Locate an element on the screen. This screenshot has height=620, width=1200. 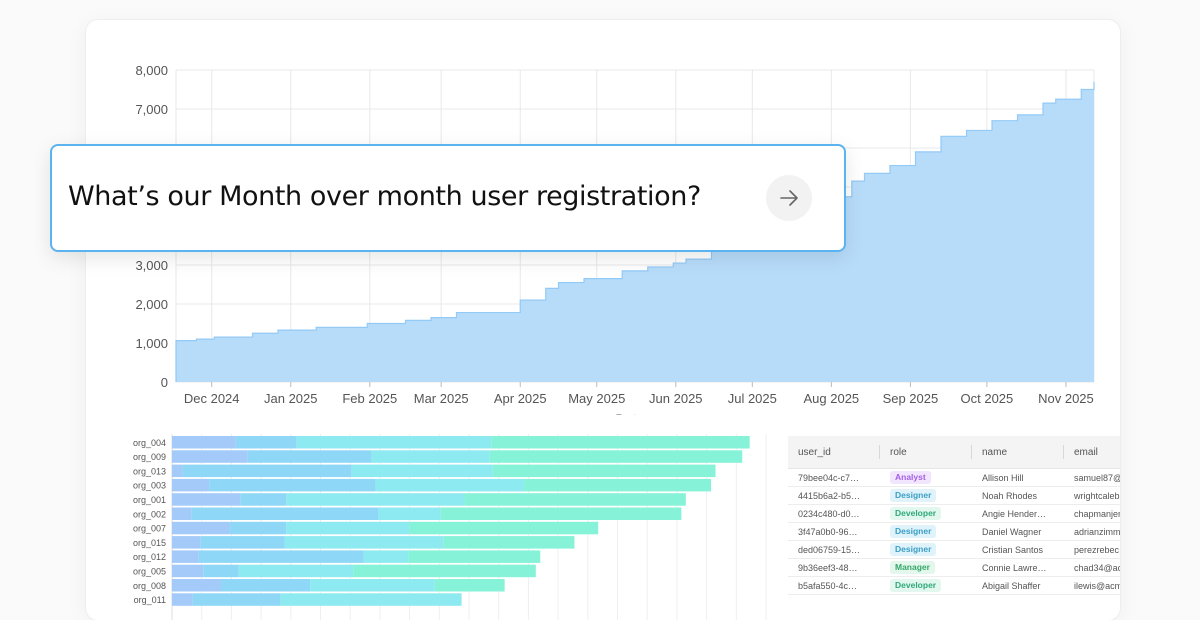
cell-email: samuel87@ is located at coordinates (1092, 477).